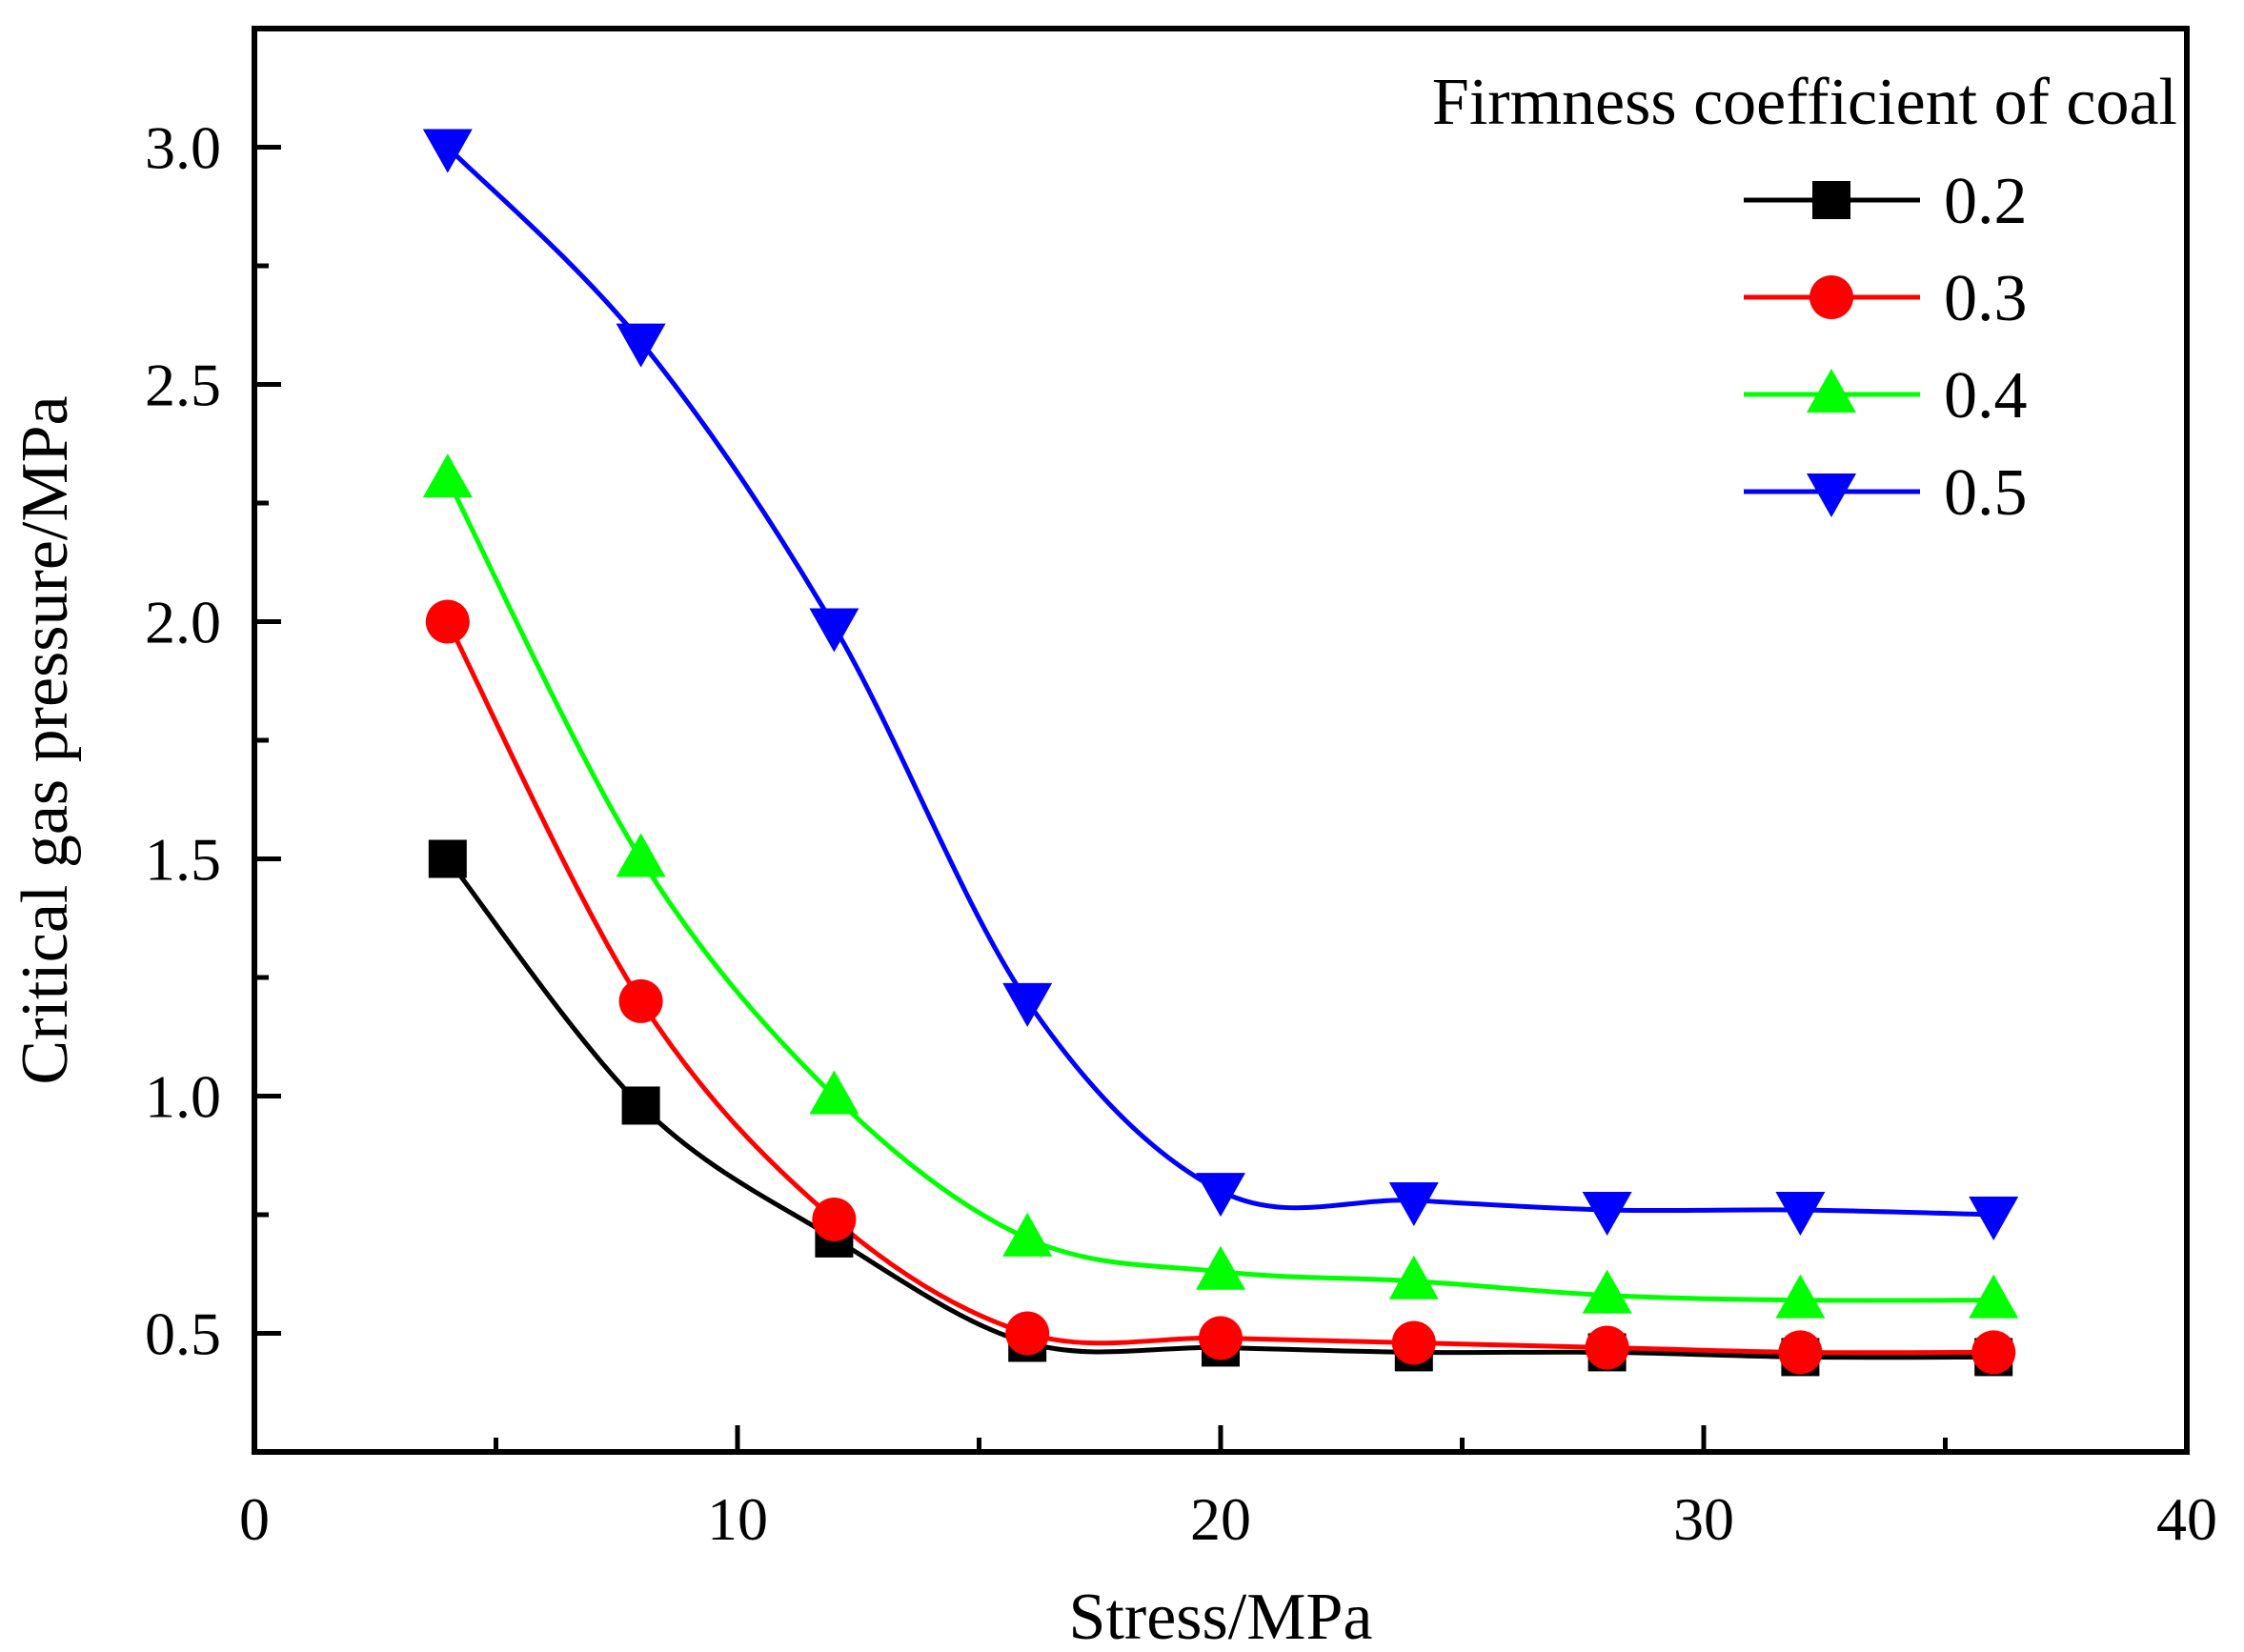 Image resolution: width=2244 pixels, height=1652 pixels. What do you see at coordinates (46, 739) in the screenshot?
I see `y-axis-label: Critical gas pressure/MPa` at bounding box center [46, 739].